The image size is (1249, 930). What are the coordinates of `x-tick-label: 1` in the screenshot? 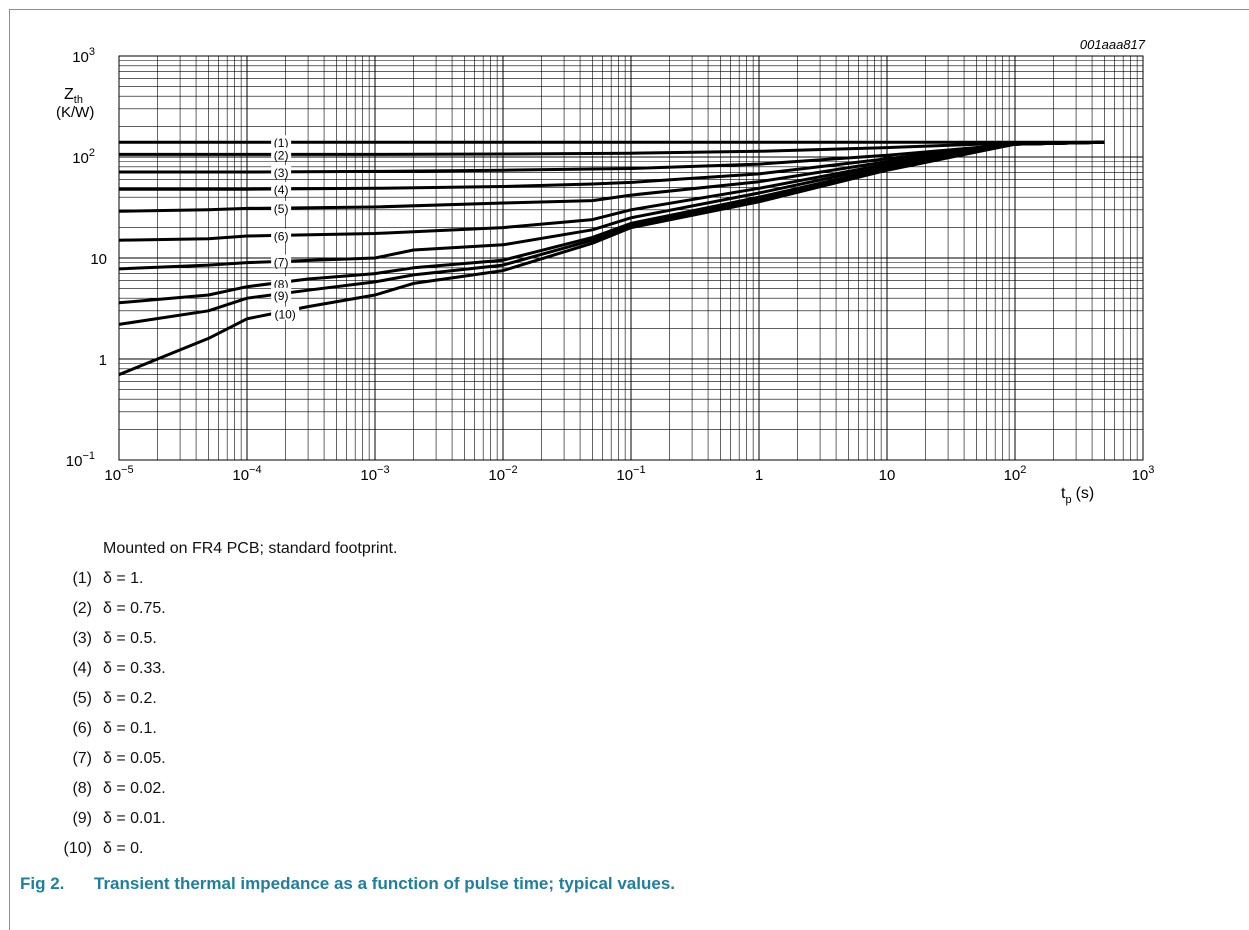 It's located at (759, 475).